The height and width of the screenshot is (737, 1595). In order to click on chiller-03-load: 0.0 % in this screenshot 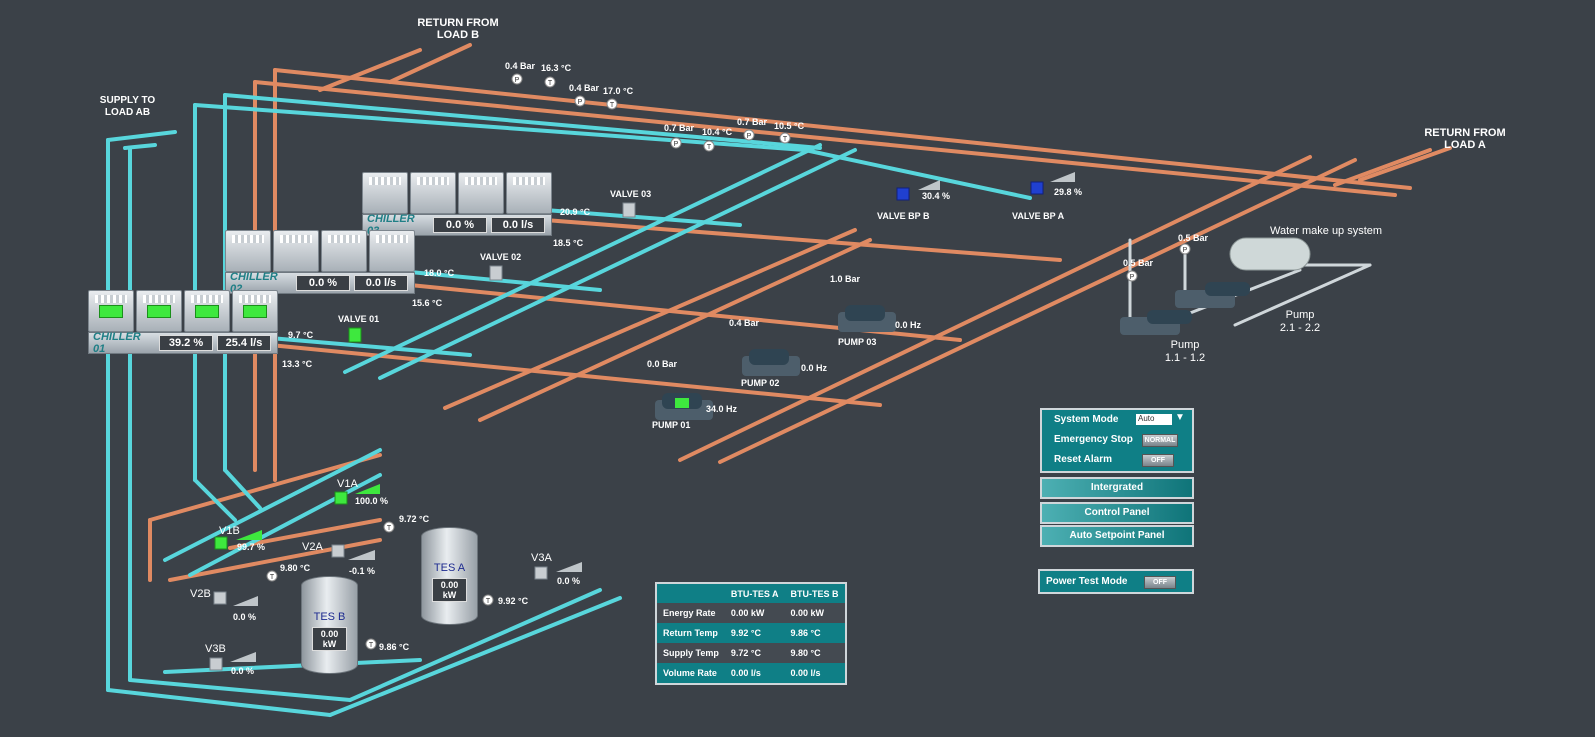, I will do `click(460, 225)`.